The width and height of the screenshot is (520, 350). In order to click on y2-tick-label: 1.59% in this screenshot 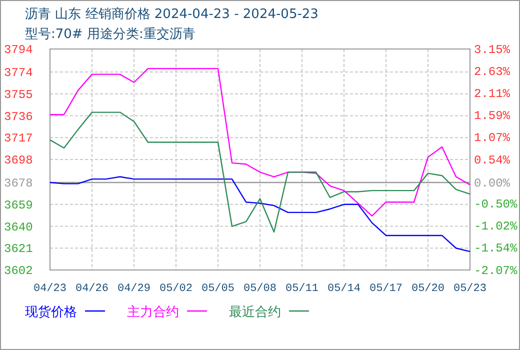, I will do `click(492, 116)`.